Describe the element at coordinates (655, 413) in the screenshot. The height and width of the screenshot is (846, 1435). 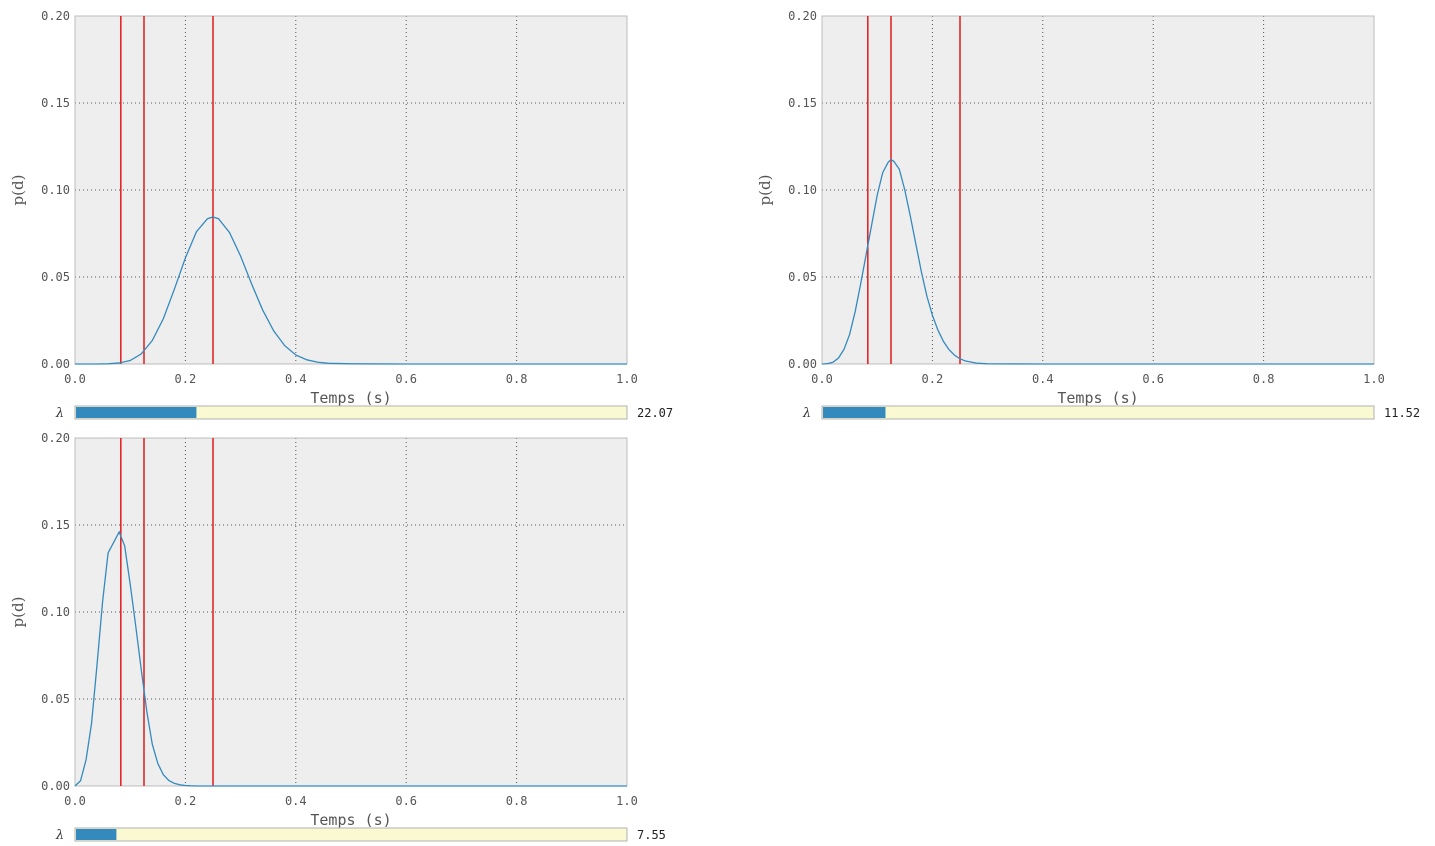
I see `slider-value: 22.07` at that location.